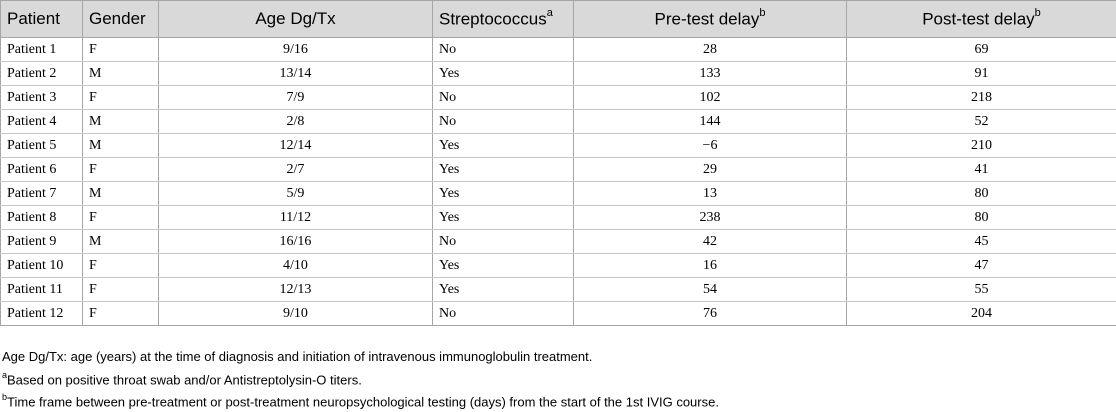 Image resolution: width=1116 pixels, height=412 pixels. What do you see at coordinates (296, 170) in the screenshot?
I see `cell-age: 2/7` at bounding box center [296, 170].